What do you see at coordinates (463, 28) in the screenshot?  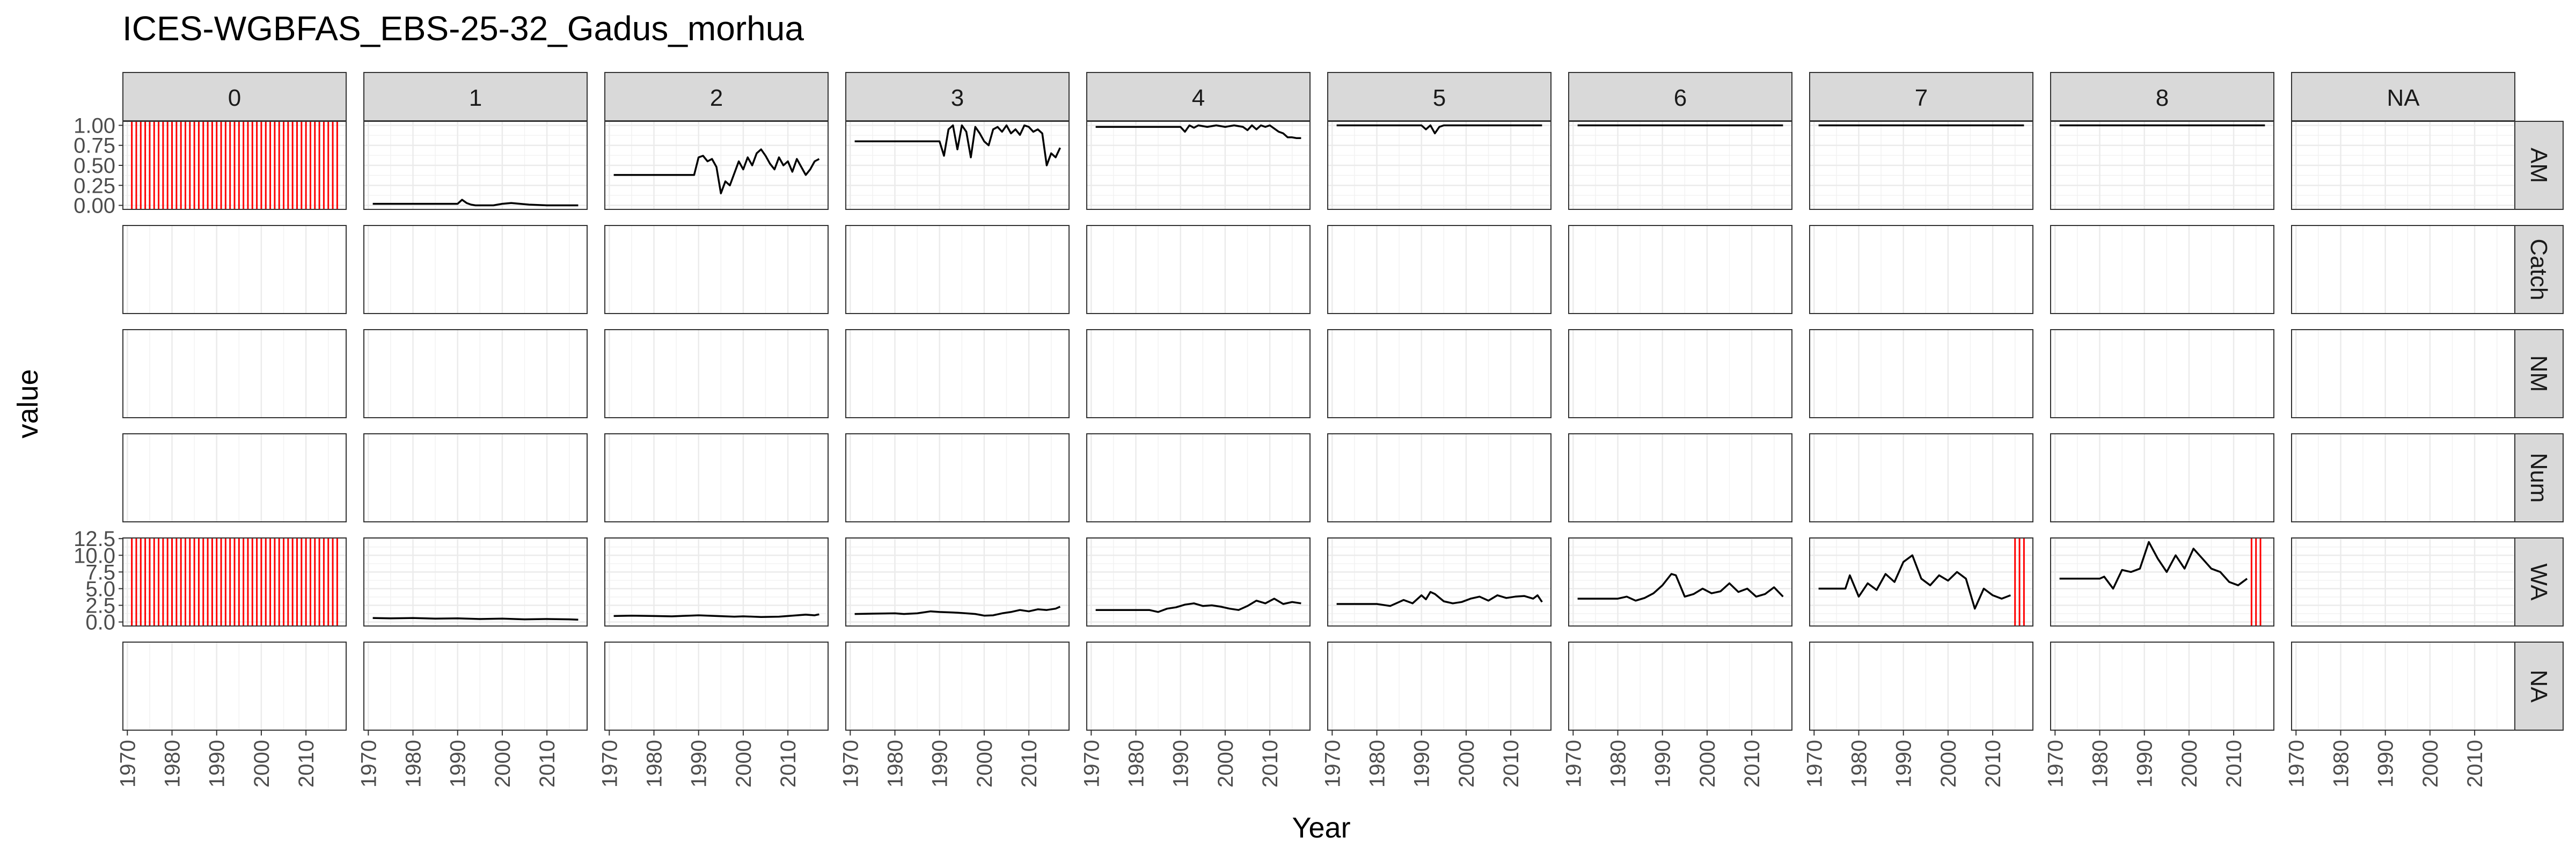 I see `chart-title: ICES-WGBFAS_EBS-25-32_Gadus_morhua` at bounding box center [463, 28].